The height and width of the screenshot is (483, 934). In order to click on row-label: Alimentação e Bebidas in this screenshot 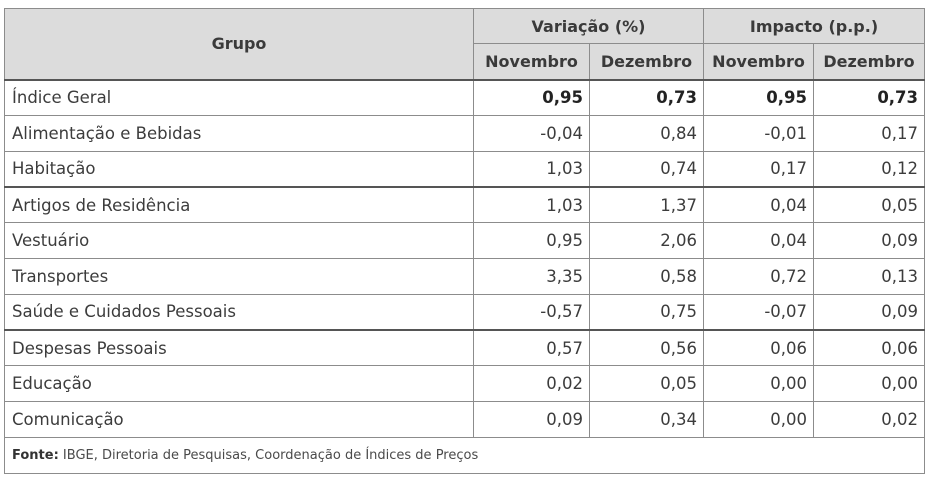, I will do `click(239, 133)`.